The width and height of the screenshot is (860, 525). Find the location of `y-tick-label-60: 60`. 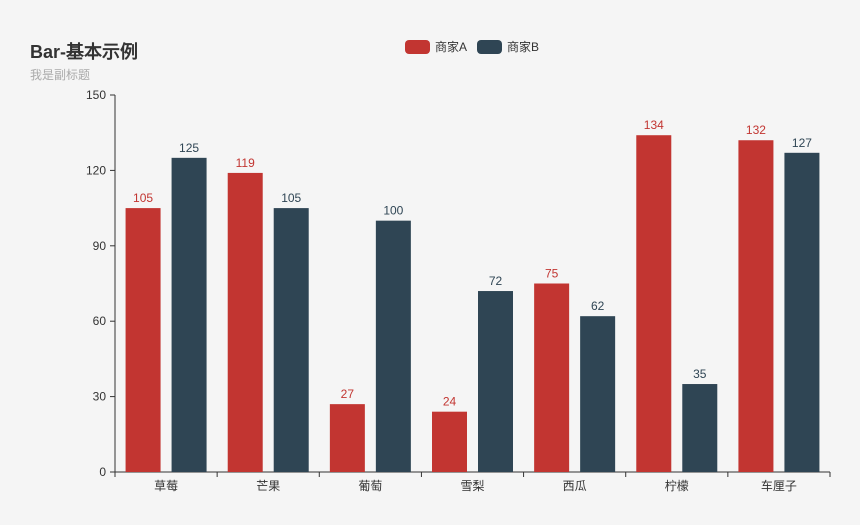

y-tick-label-60: 60 is located at coordinates (100, 321).